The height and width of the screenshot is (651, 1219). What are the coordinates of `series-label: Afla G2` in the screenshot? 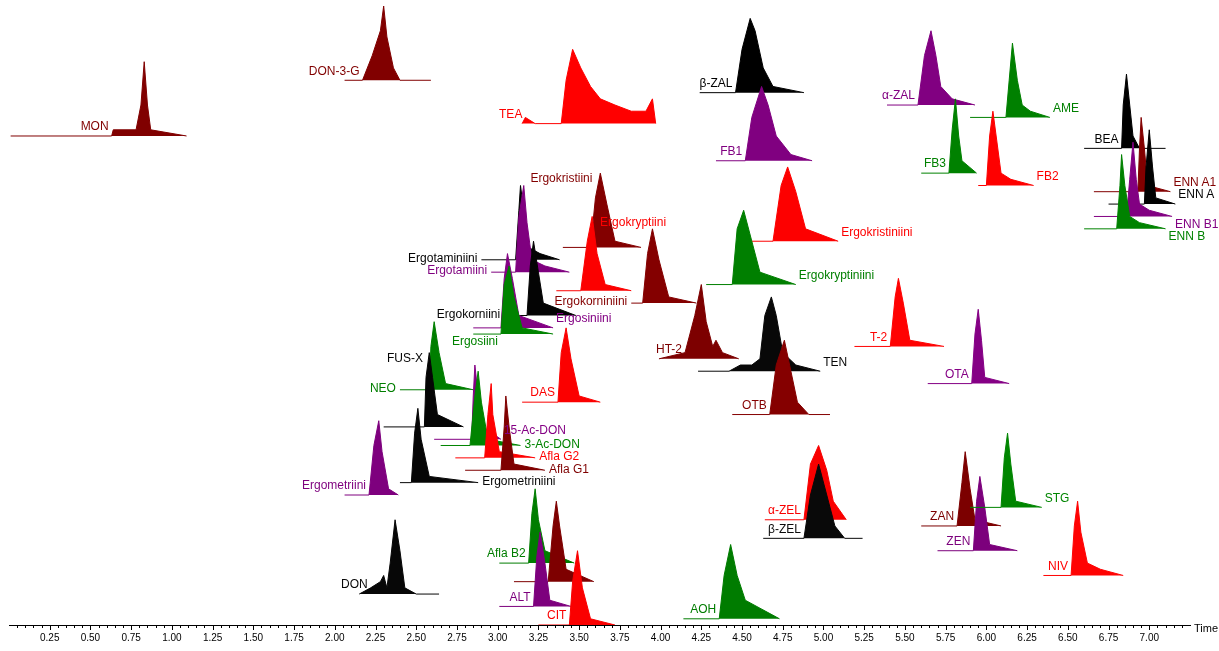 It's located at (559, 456).